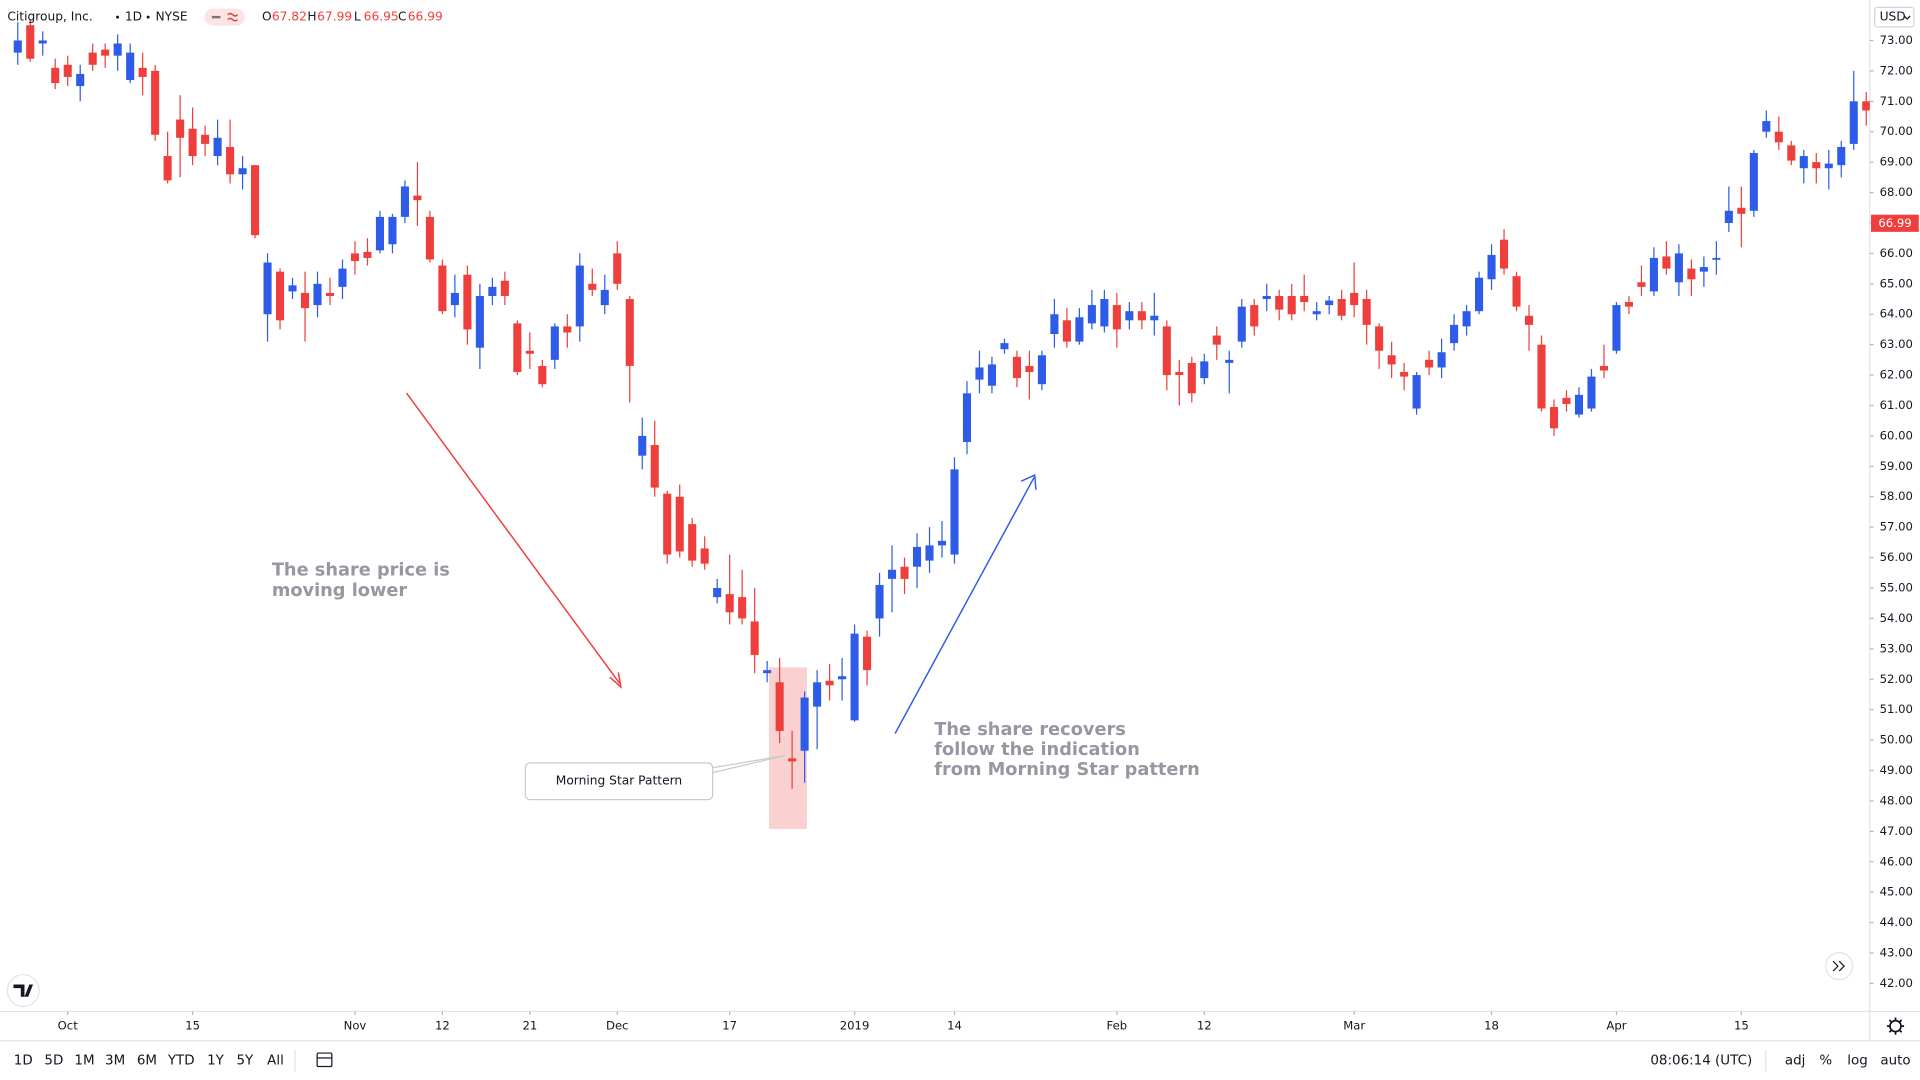 Image resolution: width=1920 pixels, height=1080 pixels. Describe the element at coordinates (49, 17) in the screenshot. I see `symbol: Citigroup, Inc.` at that location.